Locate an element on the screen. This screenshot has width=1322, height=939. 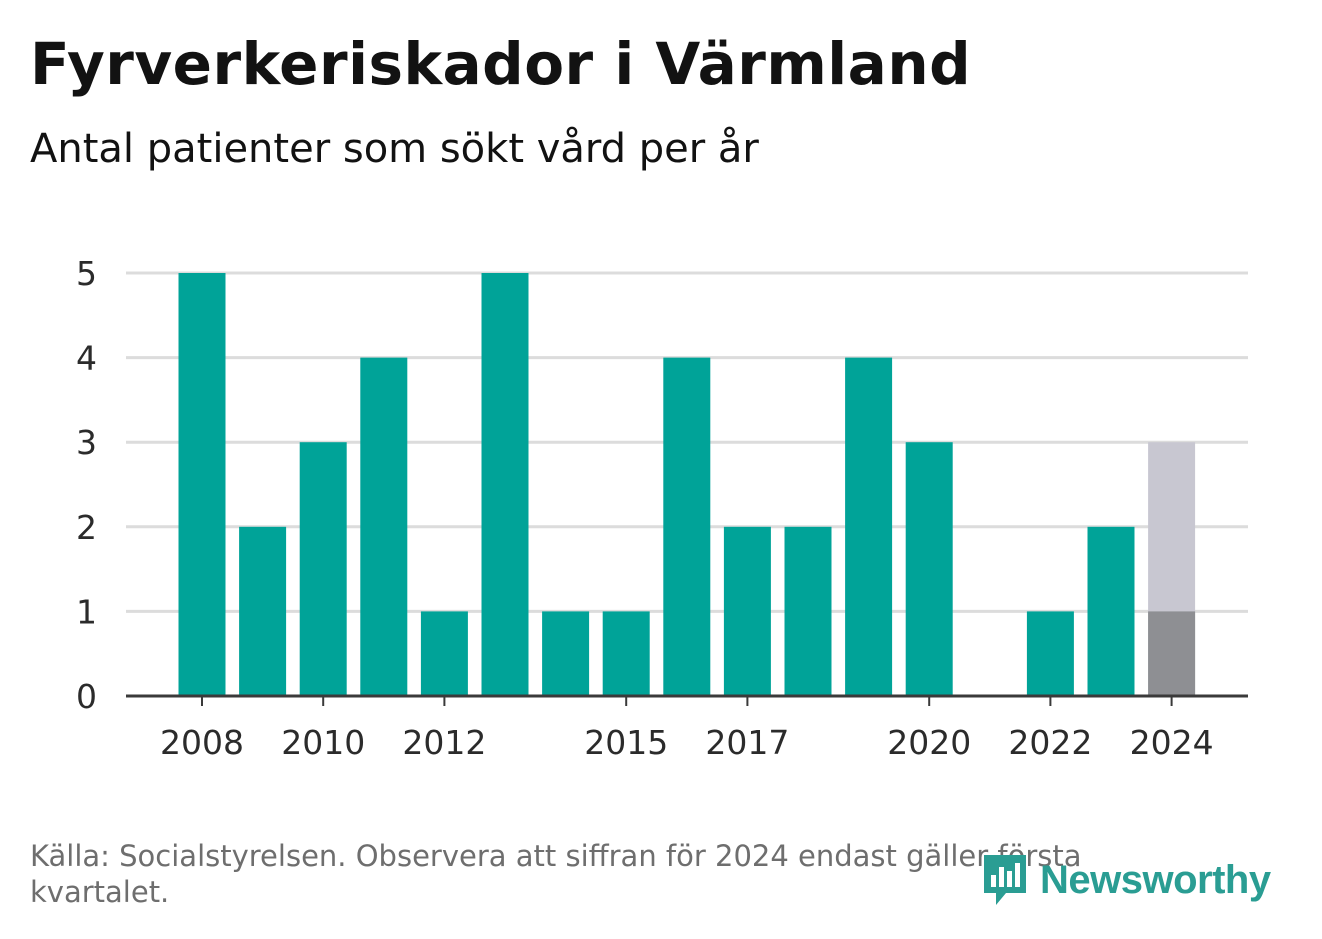
x-tick-label: 2008 is located at coordinates (202, 742).